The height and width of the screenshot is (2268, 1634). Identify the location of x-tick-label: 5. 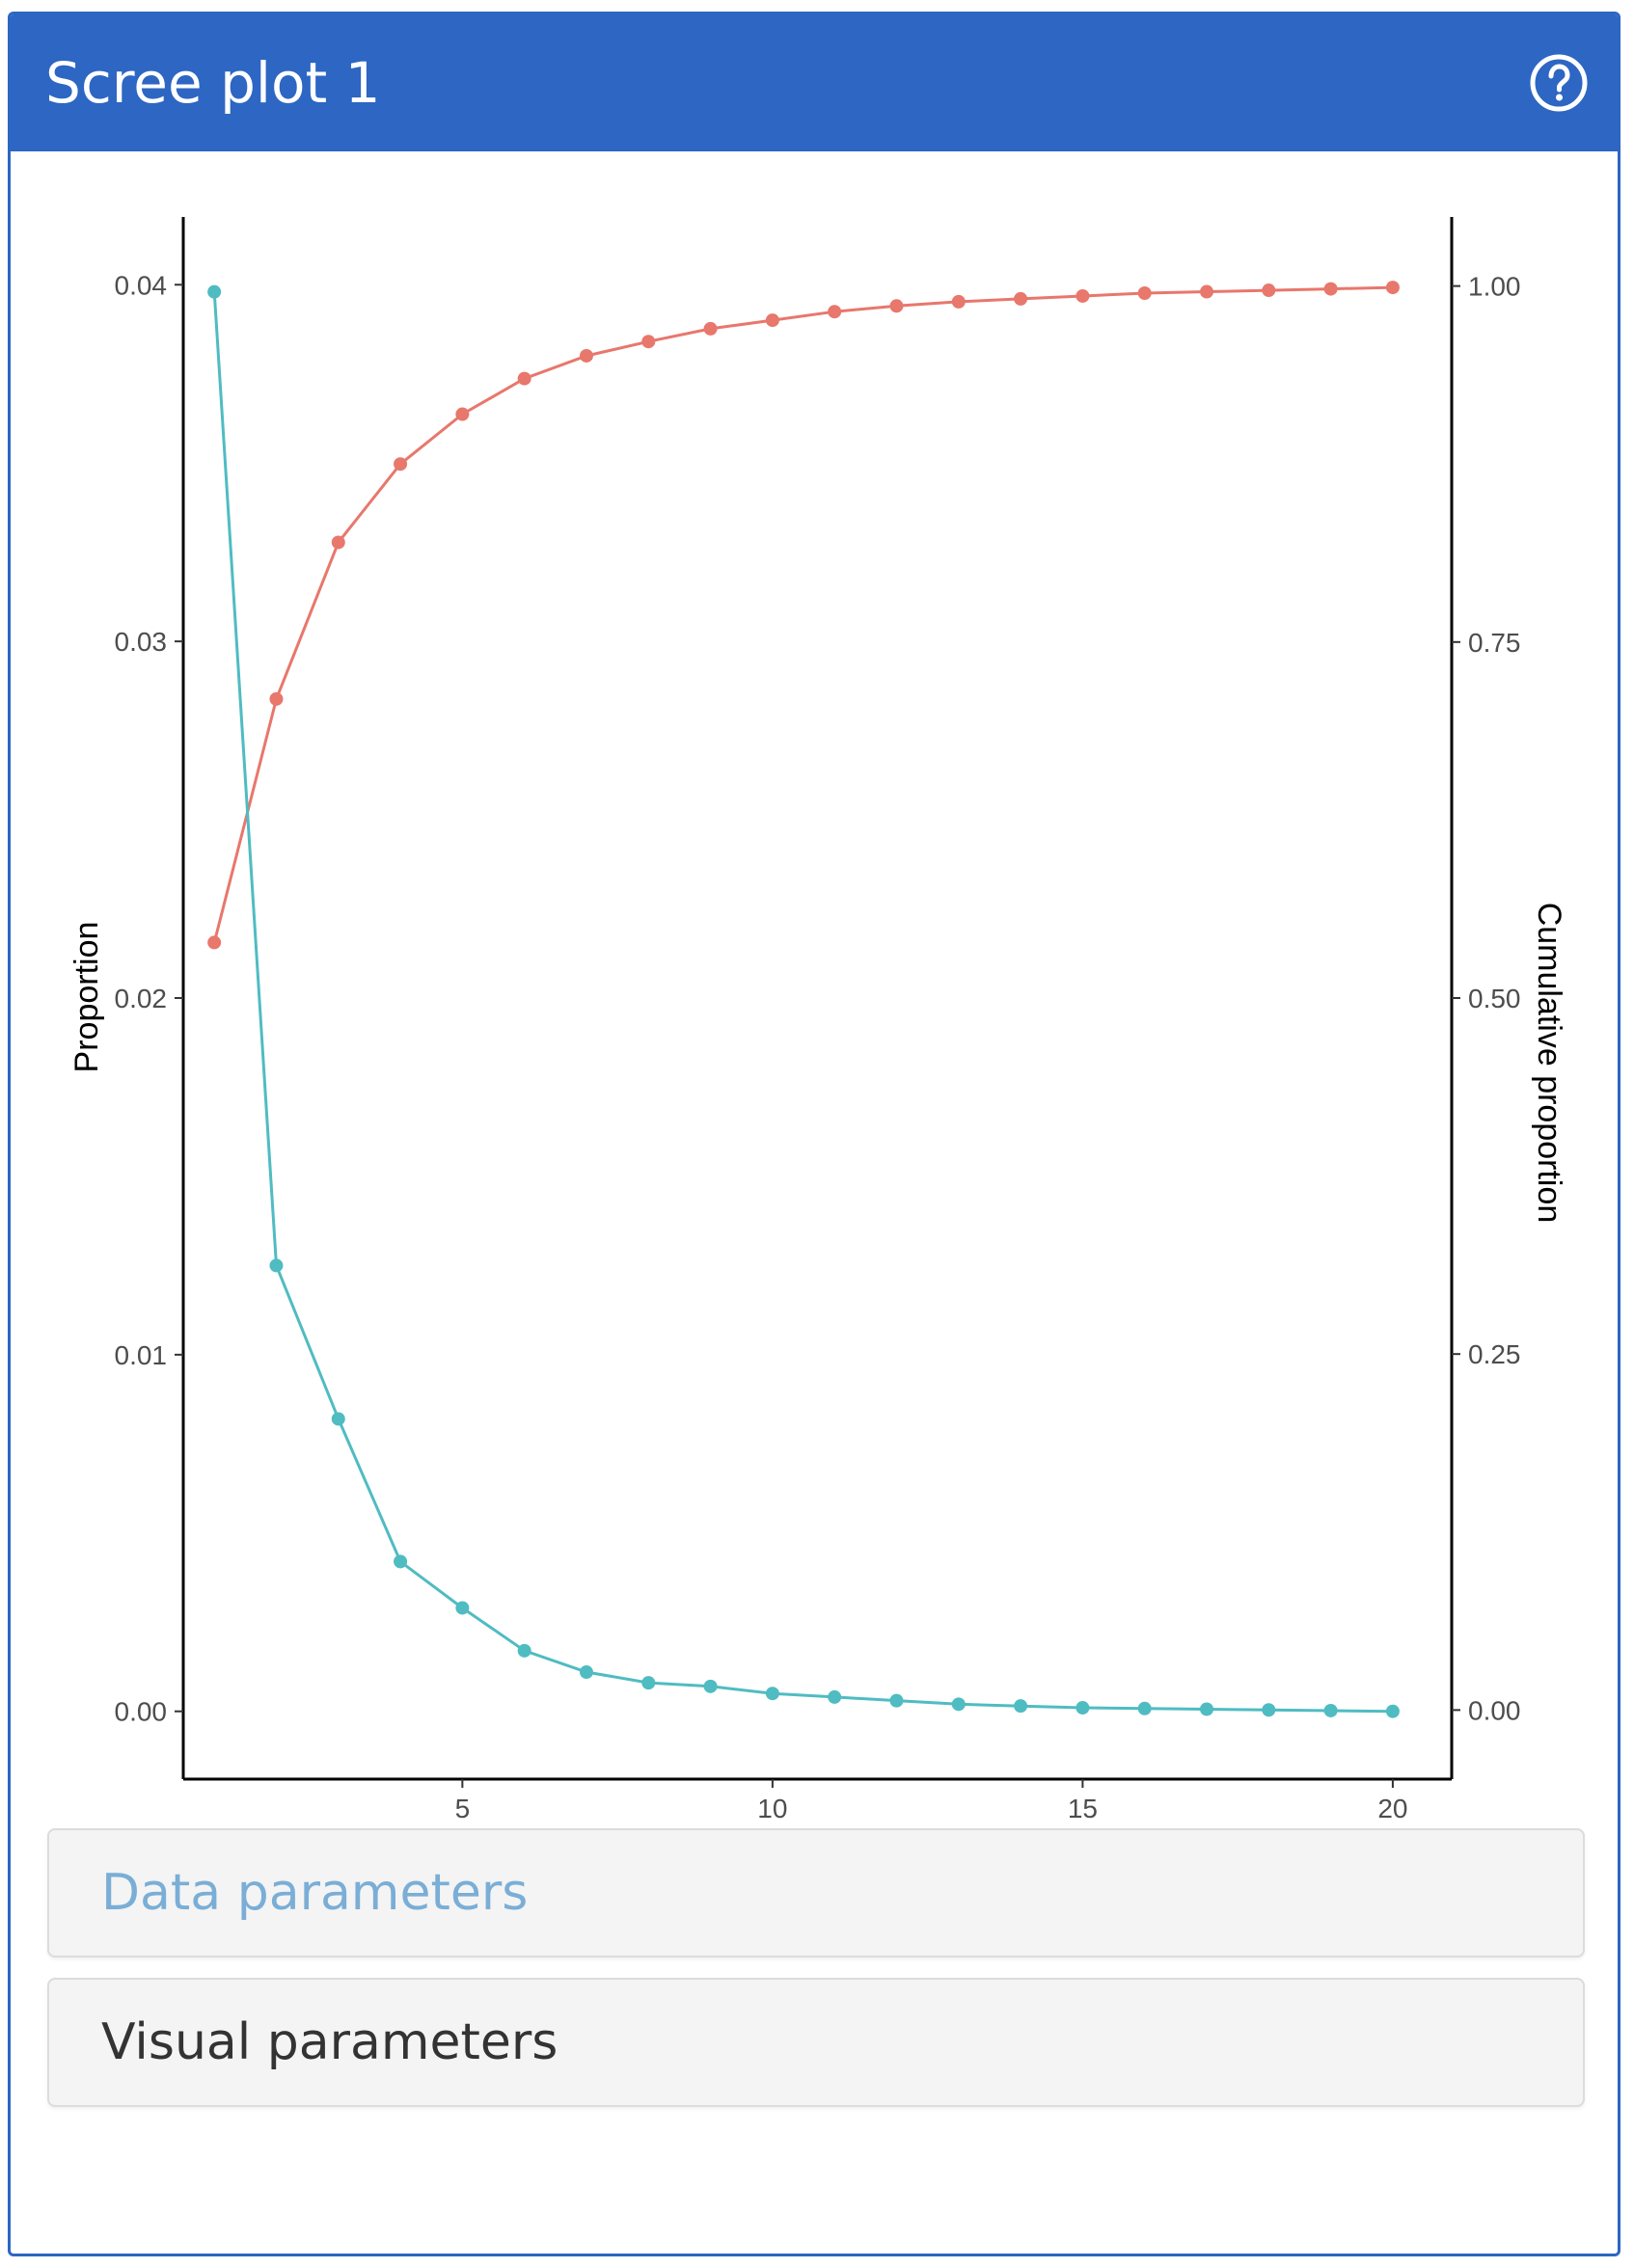
(463, 1808).